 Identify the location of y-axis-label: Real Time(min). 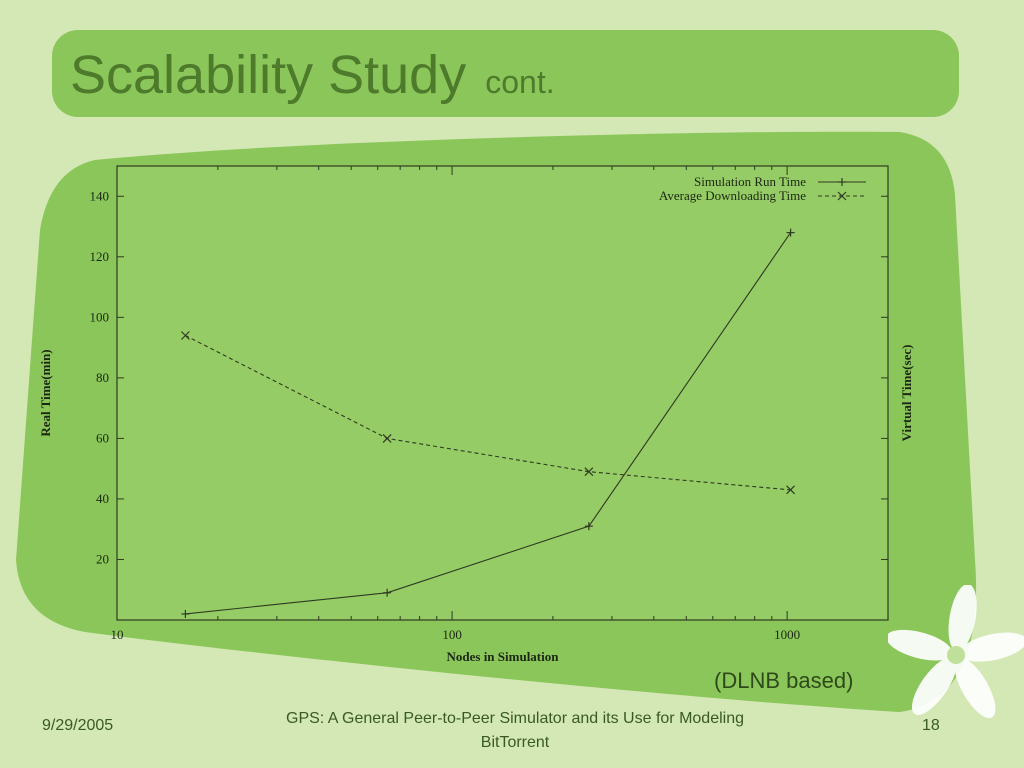
(45, 392).